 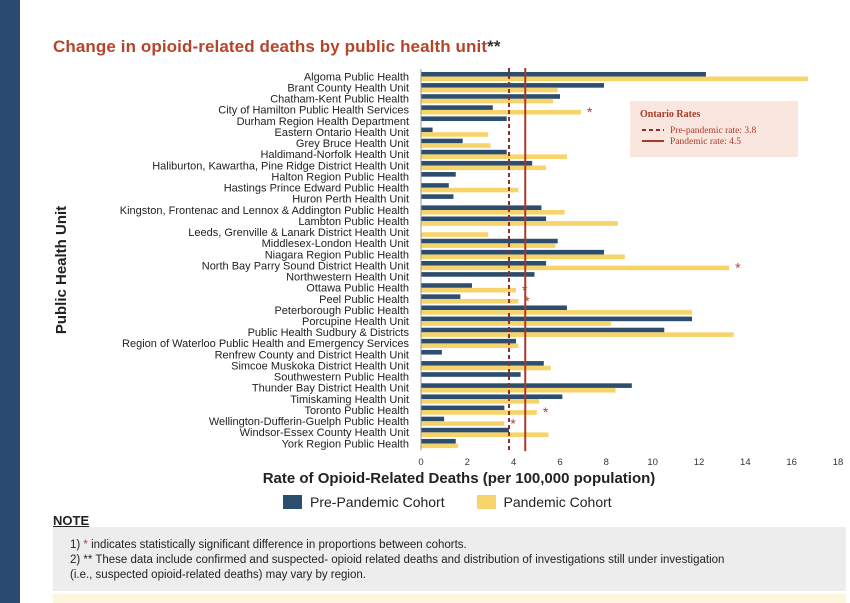 I want to click on category-label: Wellington-Dufferin-Guelph Public Health, so click(x=309, y=422).